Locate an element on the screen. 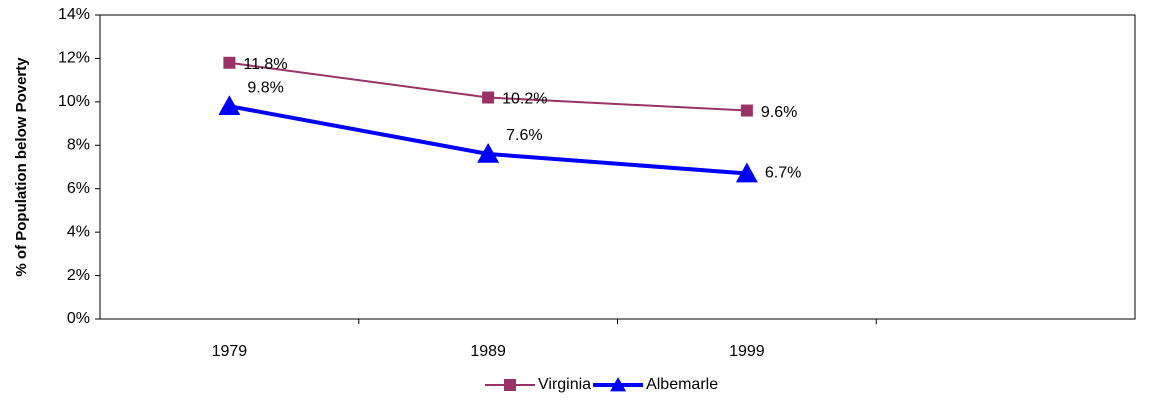  y-tick-label: 12% is located at coordinates (74, 58).